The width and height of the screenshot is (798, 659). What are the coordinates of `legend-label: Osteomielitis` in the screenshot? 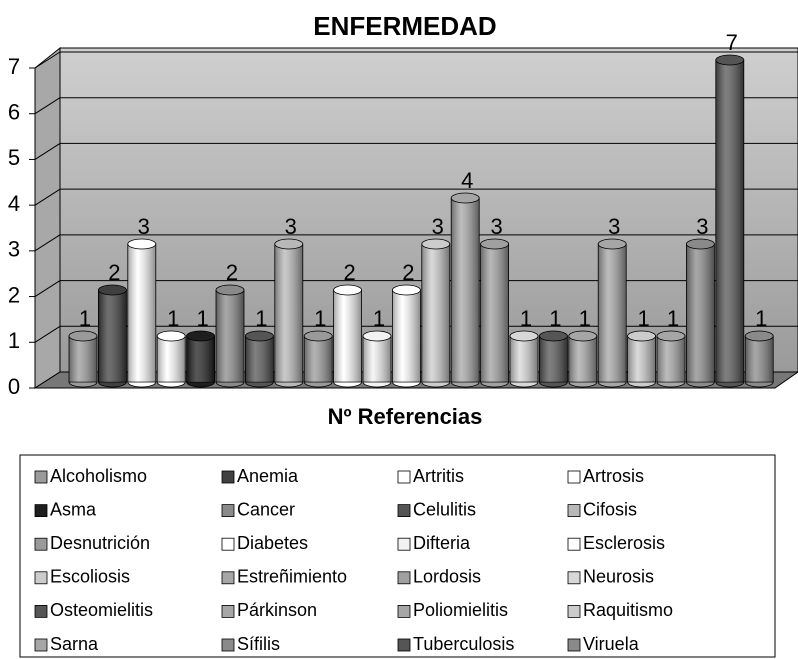 It's located at (101, 610).